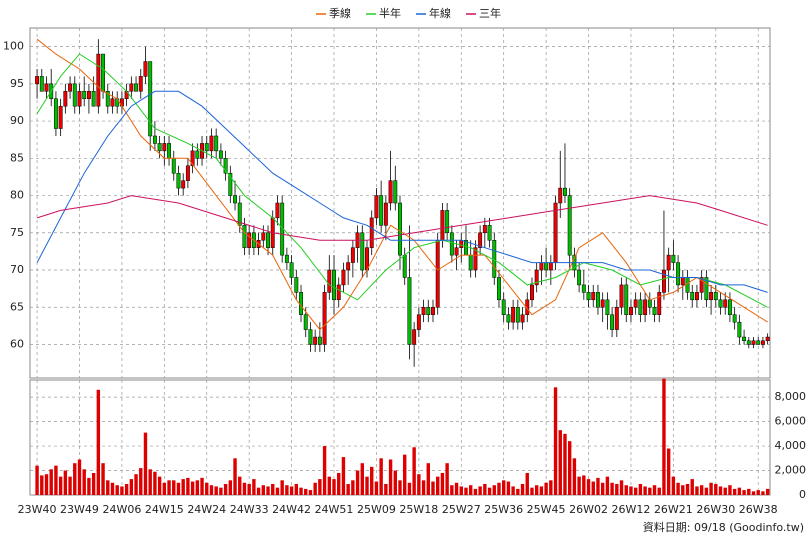 The height and width of the screenshot is (540, 808). What do you see at coordinates (791, 445) in the screenshot?
I see `volume-tick-label: 4,000` at bounding box center [791, 445].